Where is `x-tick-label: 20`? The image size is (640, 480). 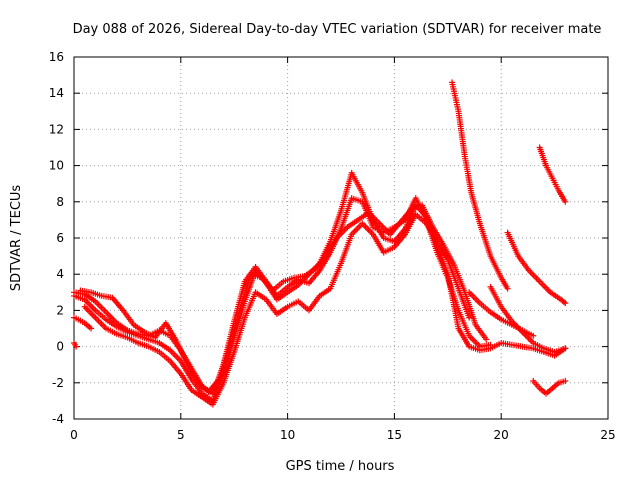 x-tick-label: 20 is located at coordinates (501, 435).